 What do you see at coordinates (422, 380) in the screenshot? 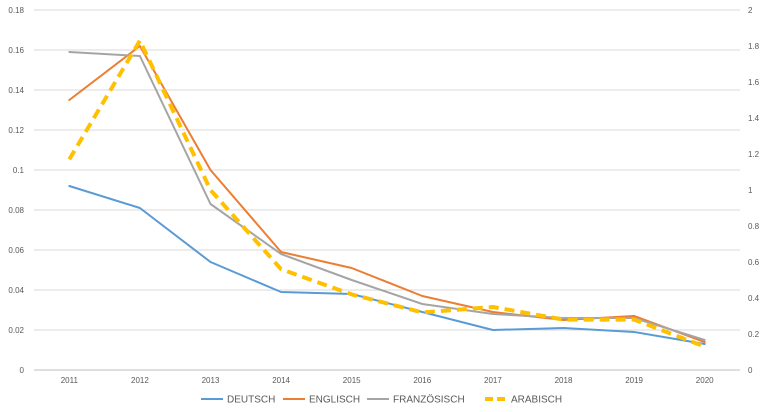
I see `x-tick-label: 2016` at bounding box center [422, 380].